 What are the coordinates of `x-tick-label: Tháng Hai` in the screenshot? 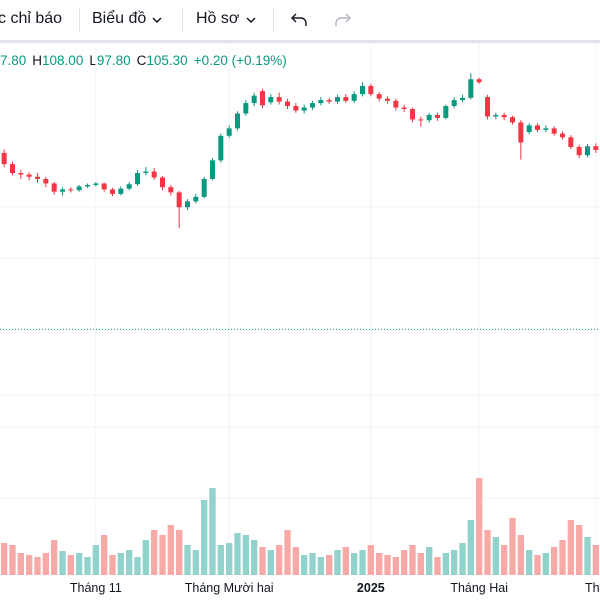 It's located at (479, 588).